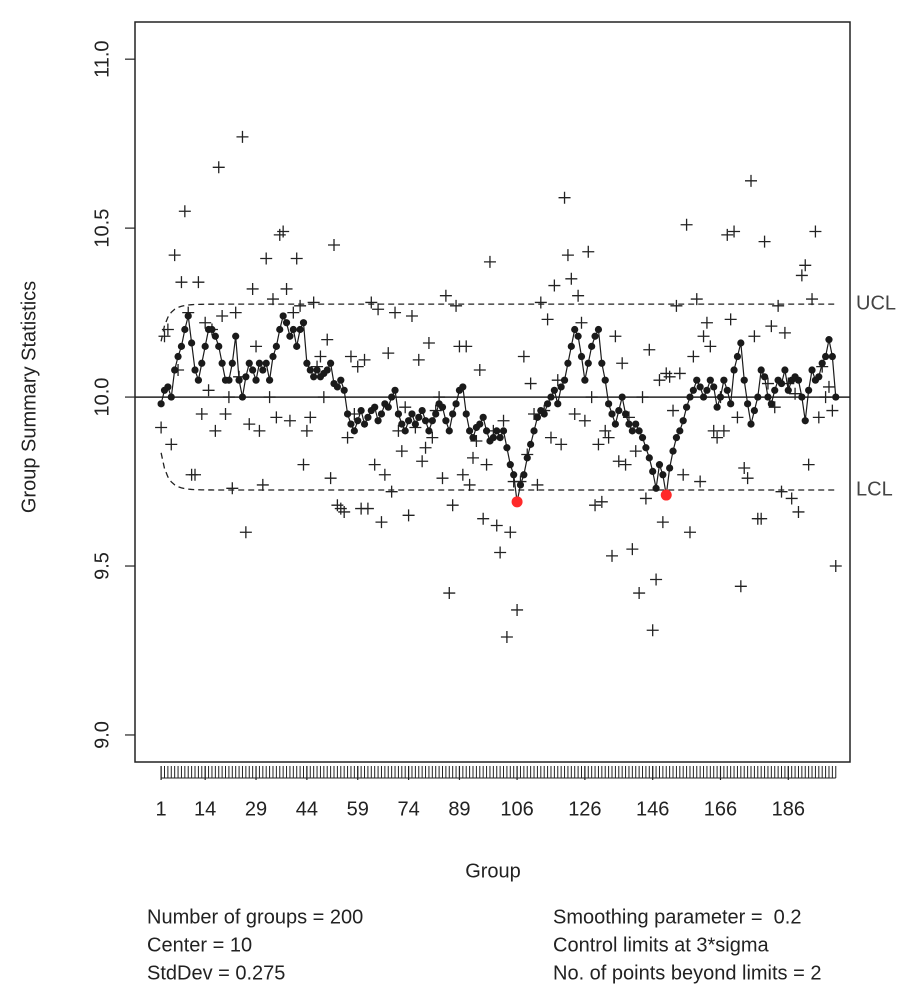  What do you see at coordinates (652, 809) in the screenshot?
I see `x-tick-label: 146` at bounding box center [652, 809].